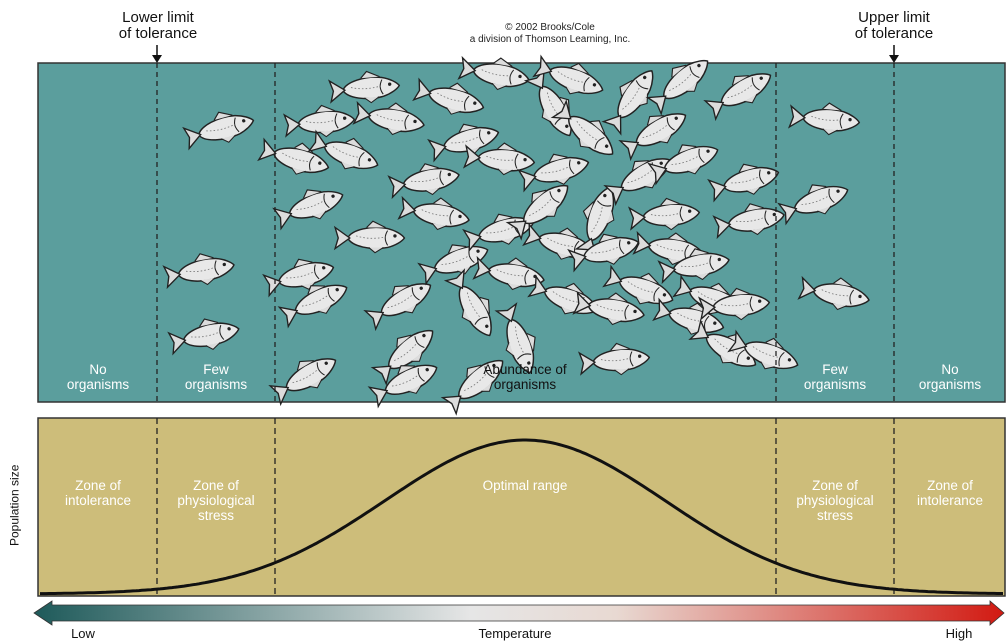 The height and width of the screenshot is (641, 1006). Describe the element at coordinates (894, 59) in the screenshot. I see `upper-limit-arrowhead` at that location.